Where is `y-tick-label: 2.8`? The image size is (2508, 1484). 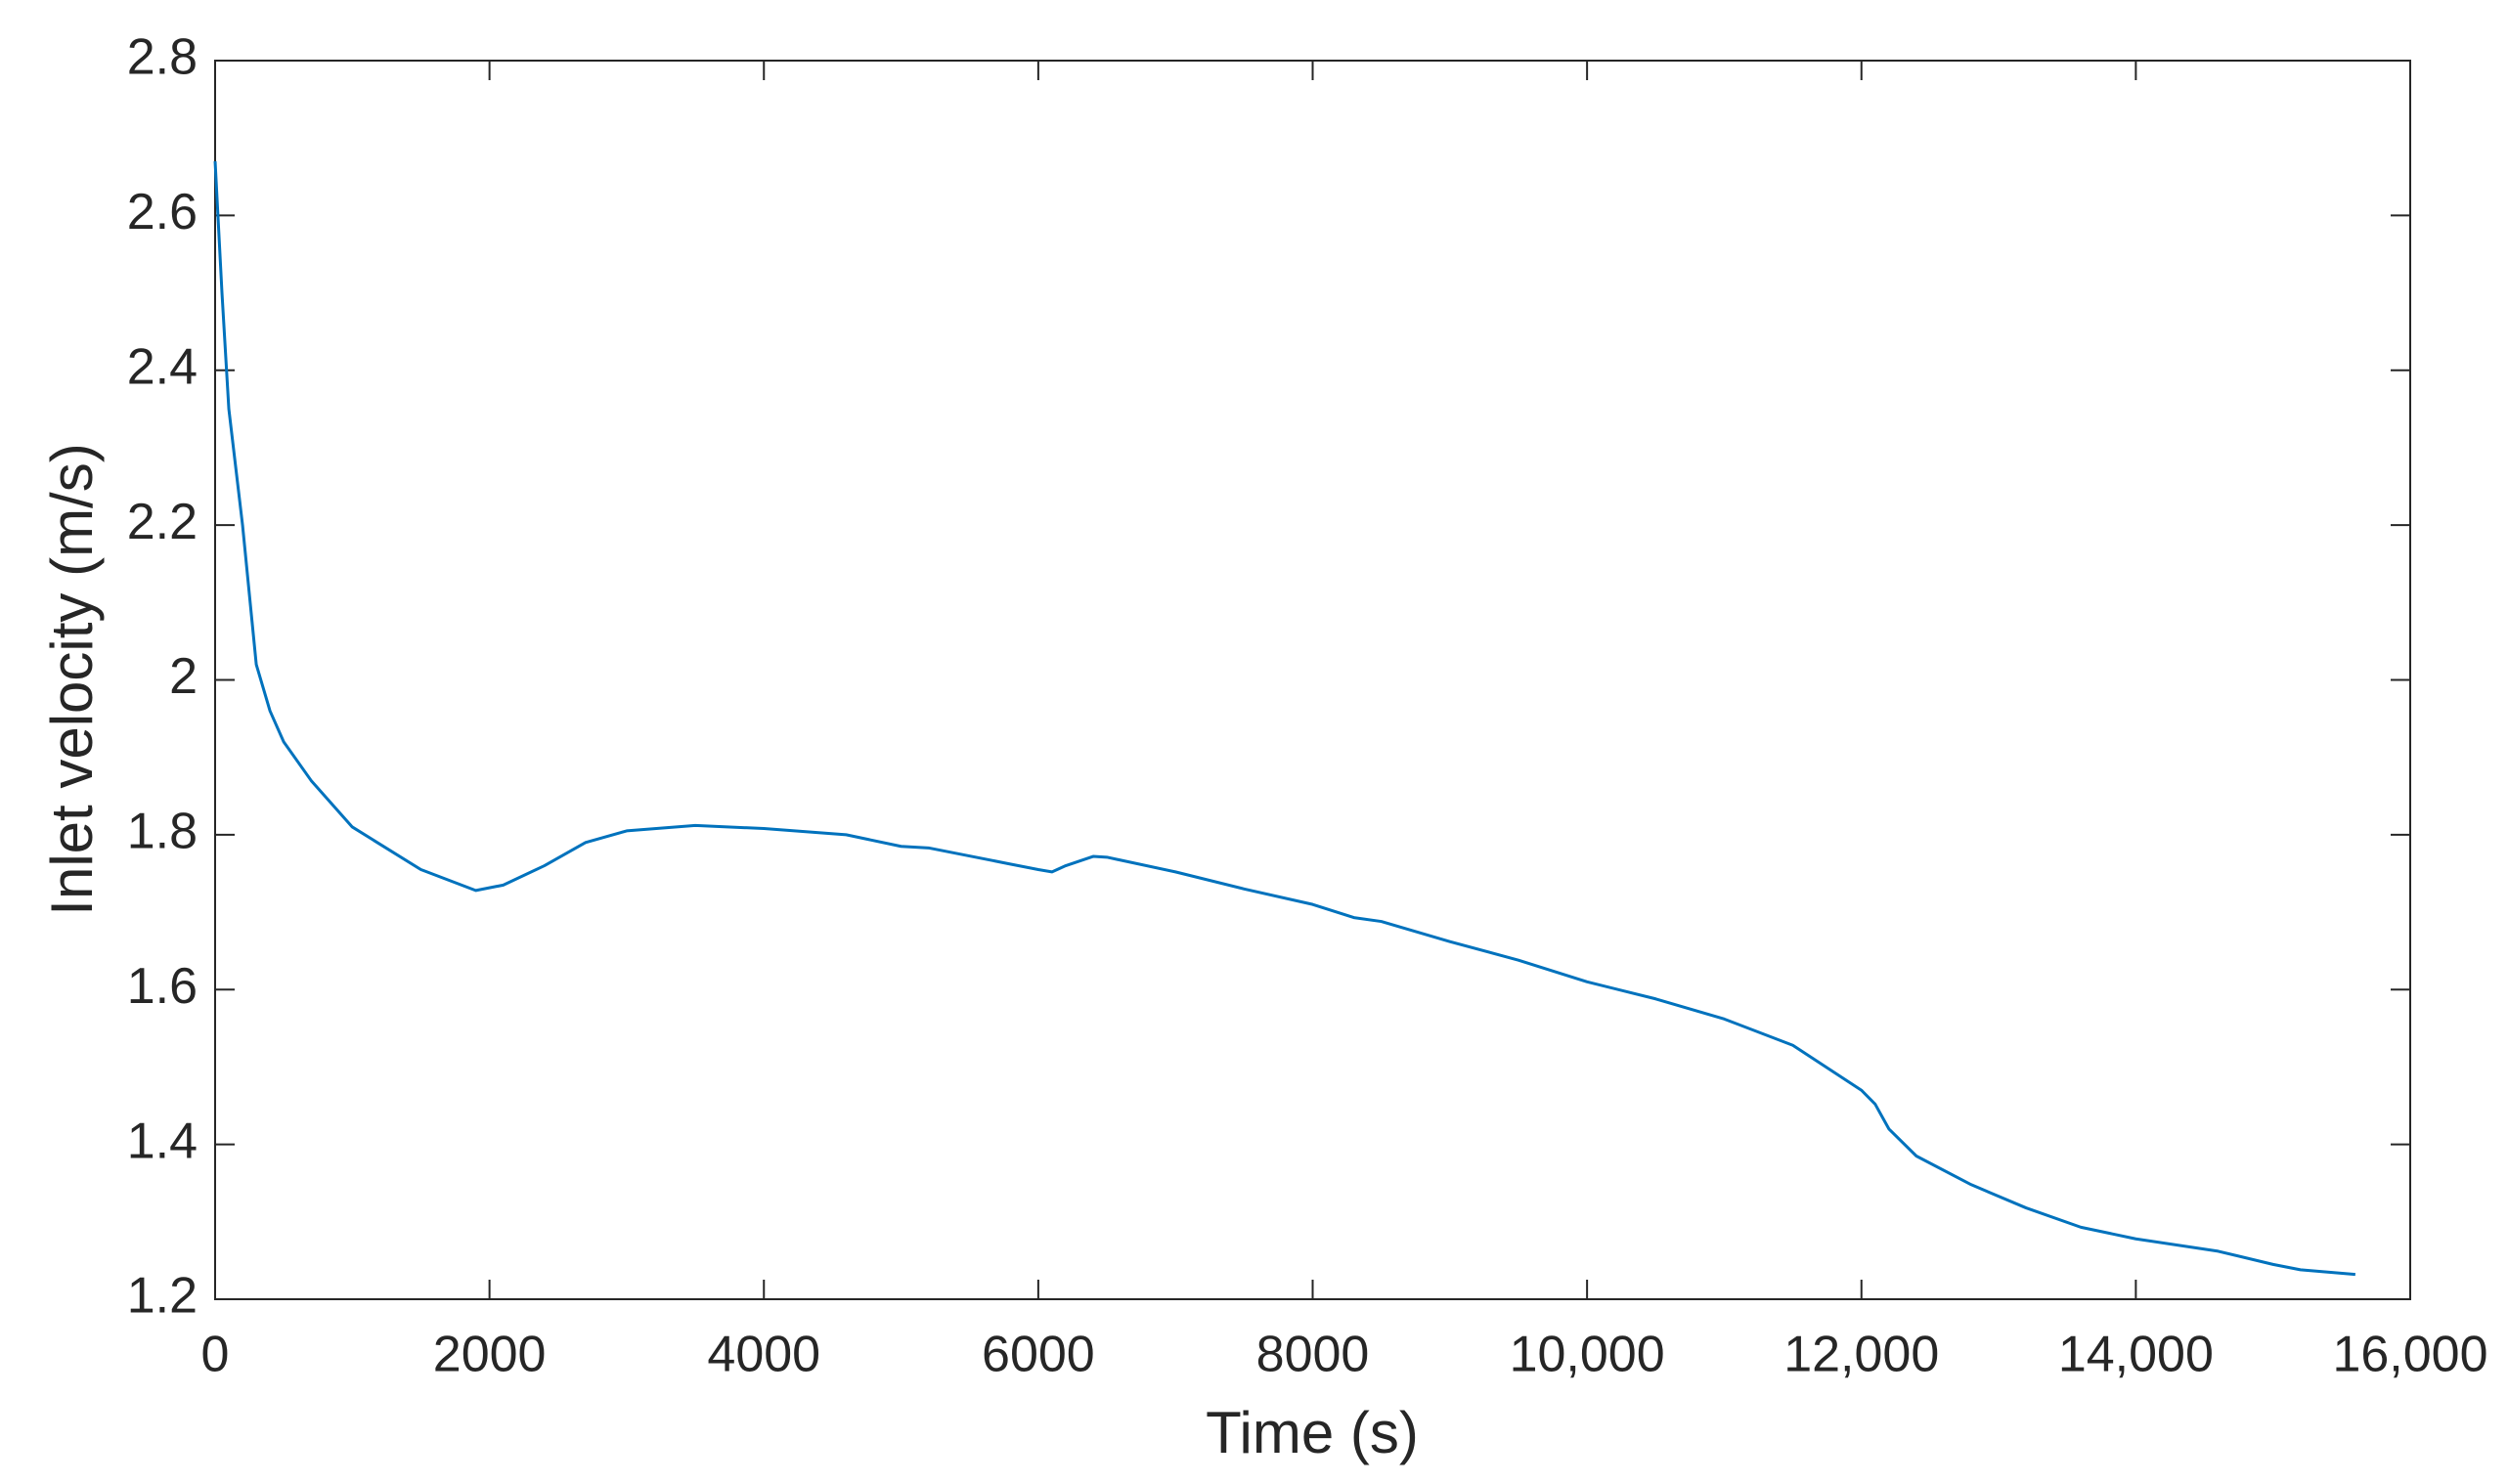 y-tick-label: 2.8 is located at coordinates (162, 57).